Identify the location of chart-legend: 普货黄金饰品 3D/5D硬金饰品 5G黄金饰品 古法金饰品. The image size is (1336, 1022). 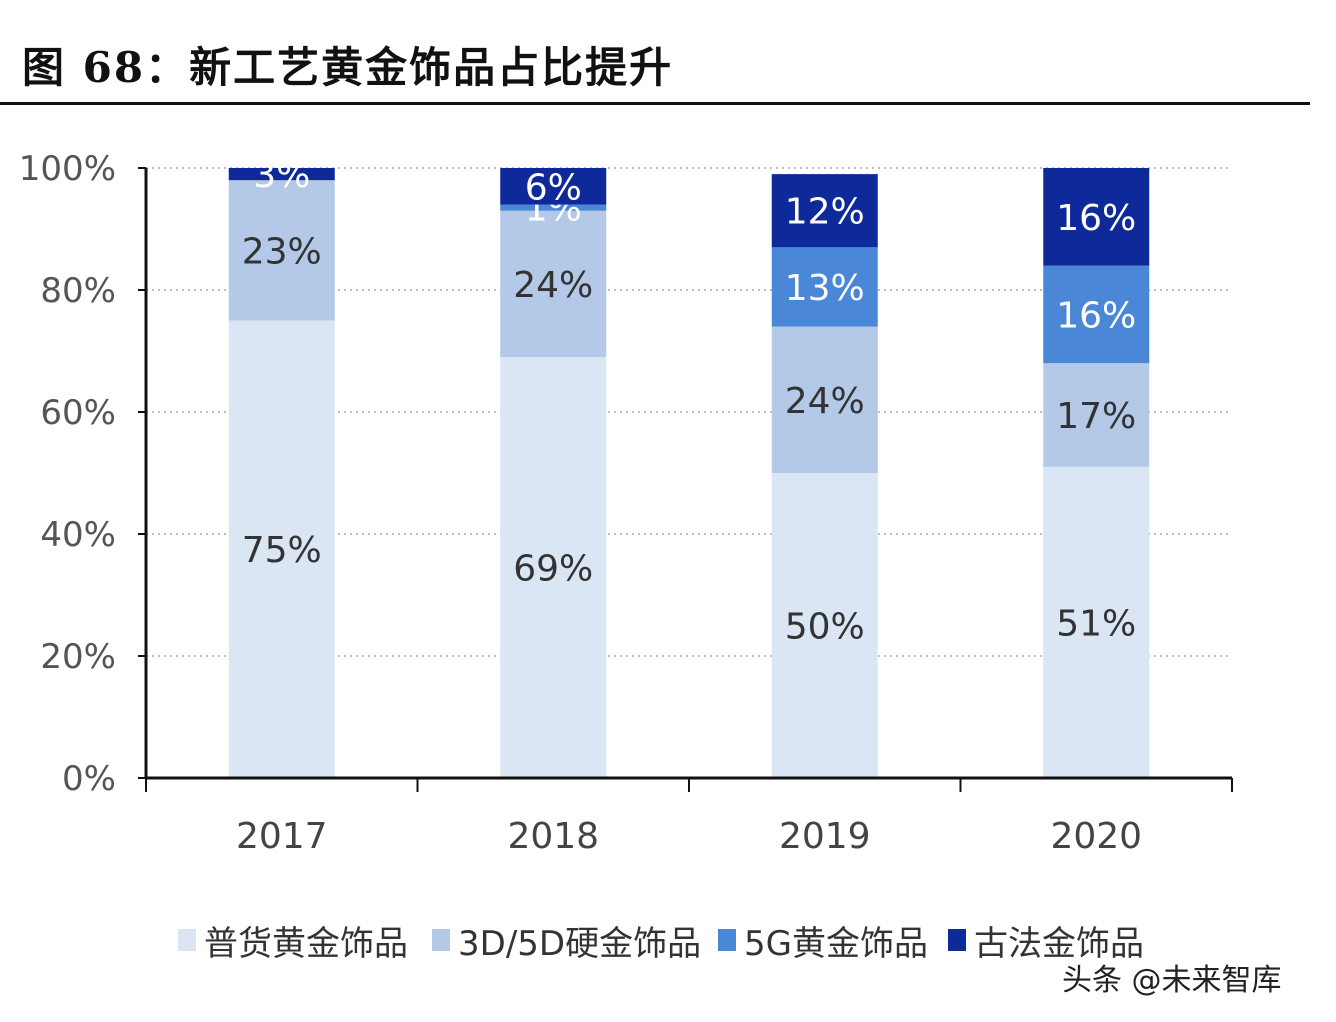
(668, 940).